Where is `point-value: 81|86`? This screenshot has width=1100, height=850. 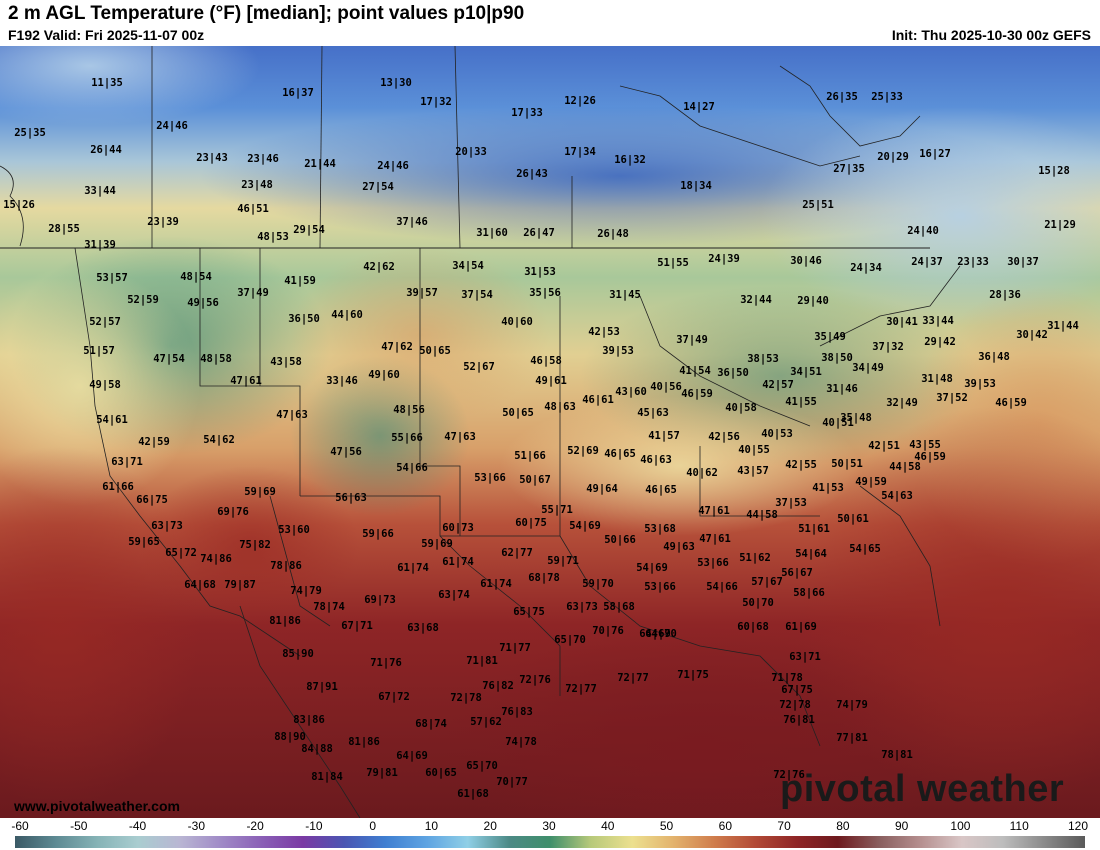 point-value: 81|86 is located at coordinates (285, 621).